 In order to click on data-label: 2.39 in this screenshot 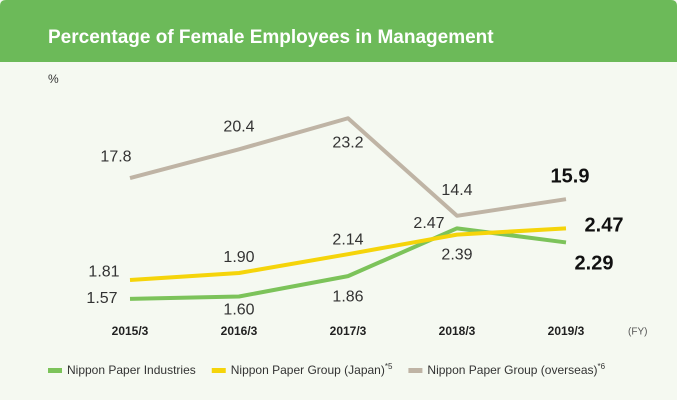, I will do `click(456, 255)`.